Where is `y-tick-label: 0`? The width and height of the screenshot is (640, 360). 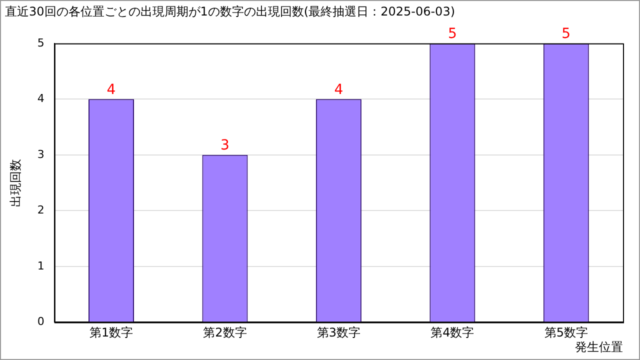
y-tick-label: 0 is located at coordinates (40, 321).